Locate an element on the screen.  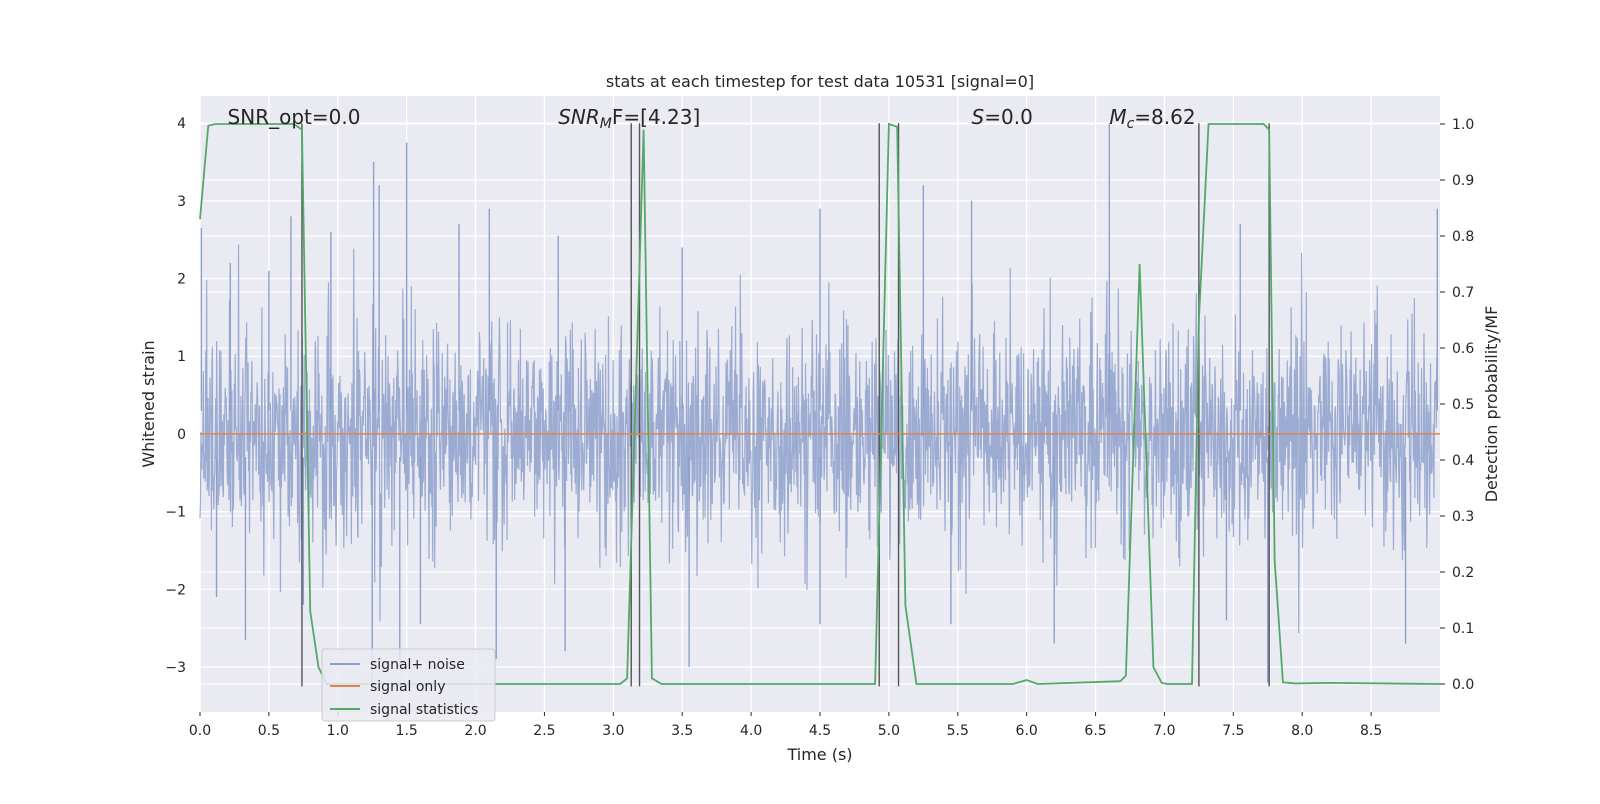
y-axis-label-left: Whitened strain is located at coordinates (148, 403).